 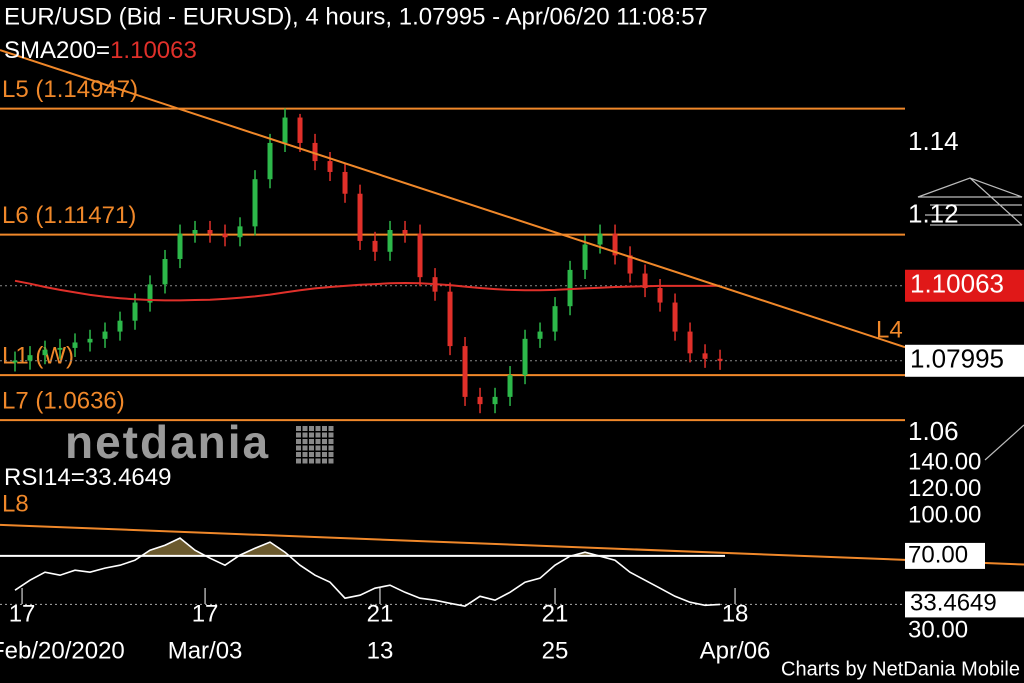 I want to click on rsi-badge-text: 33.4649, so click(x=953, y=603).